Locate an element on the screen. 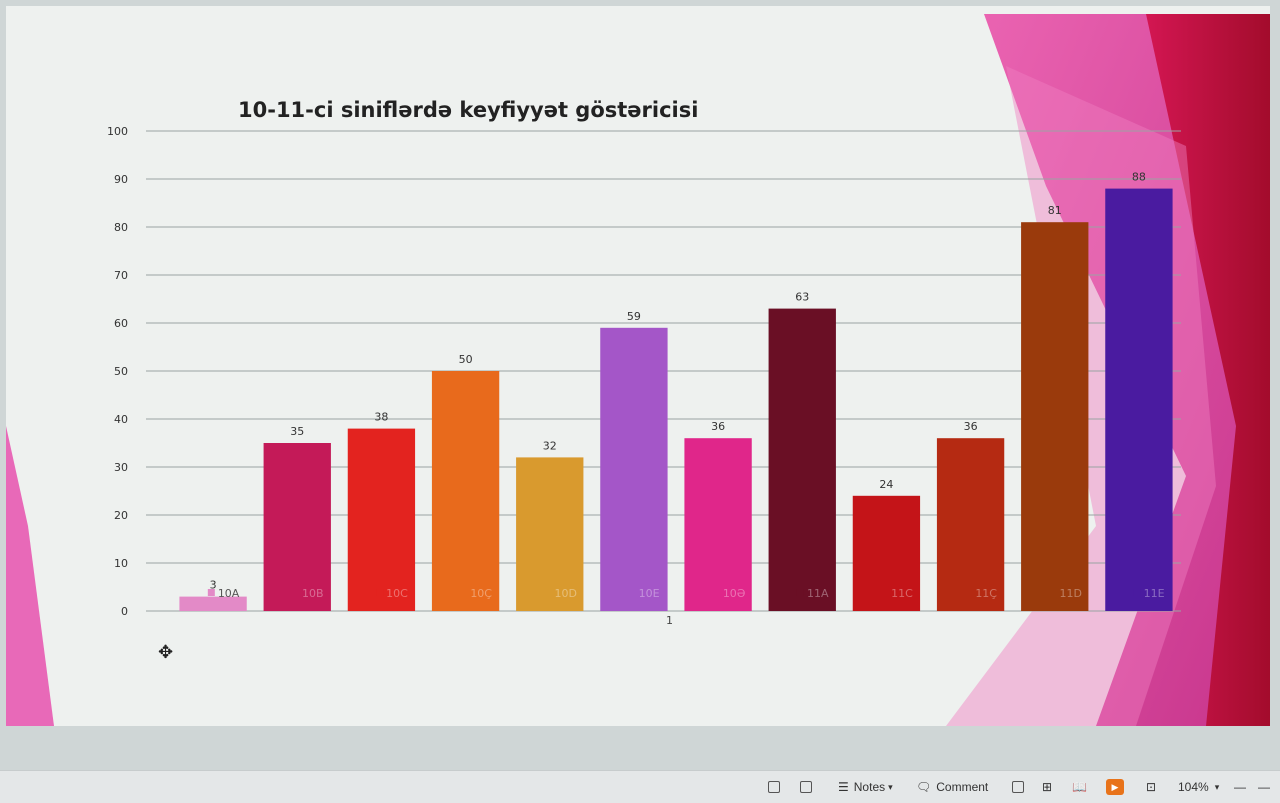 This screenshot has width=1280, height=803. bar-10E is located at coordinates (634, 469).